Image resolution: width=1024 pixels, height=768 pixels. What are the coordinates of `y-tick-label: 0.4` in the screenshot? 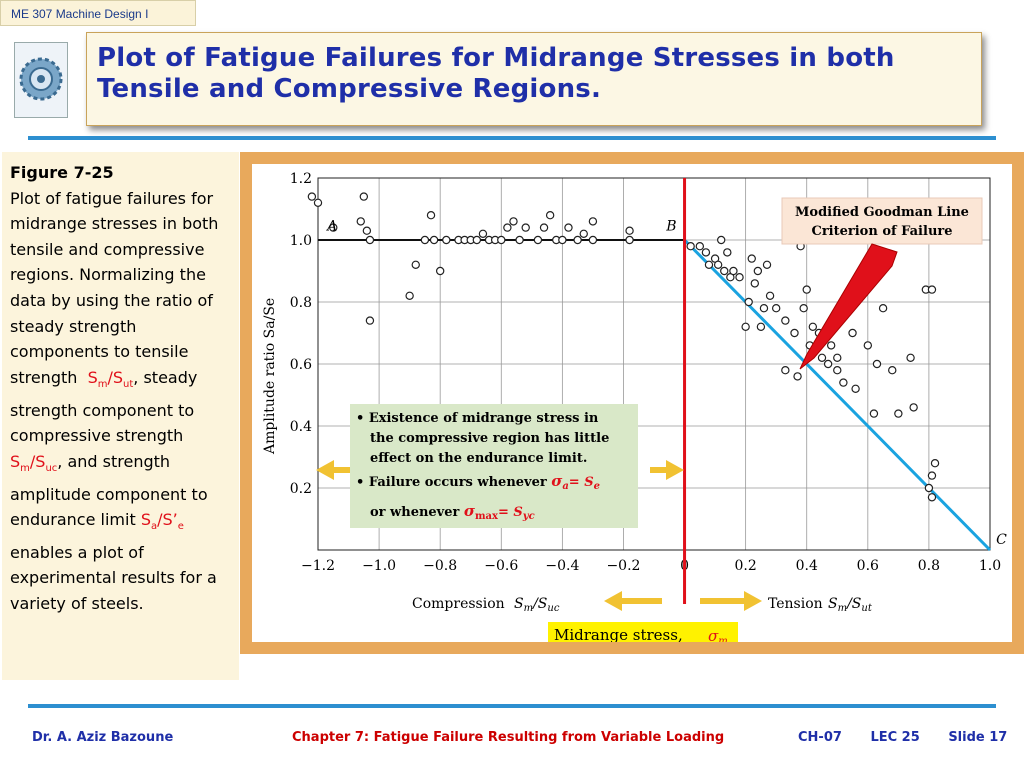 It's located at (301, 427).